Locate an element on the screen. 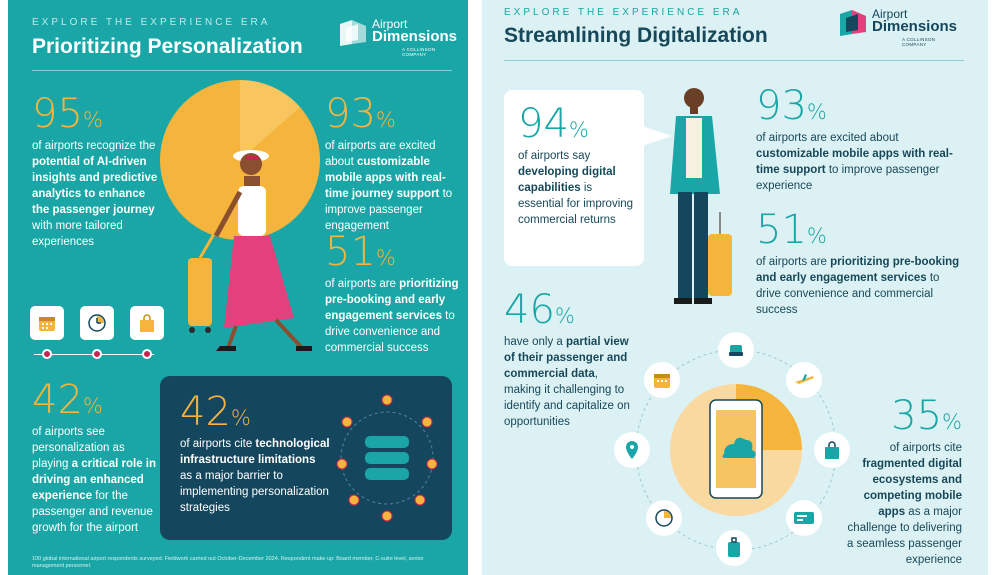  stat-number: 35 is located at coordinates (917, 416).